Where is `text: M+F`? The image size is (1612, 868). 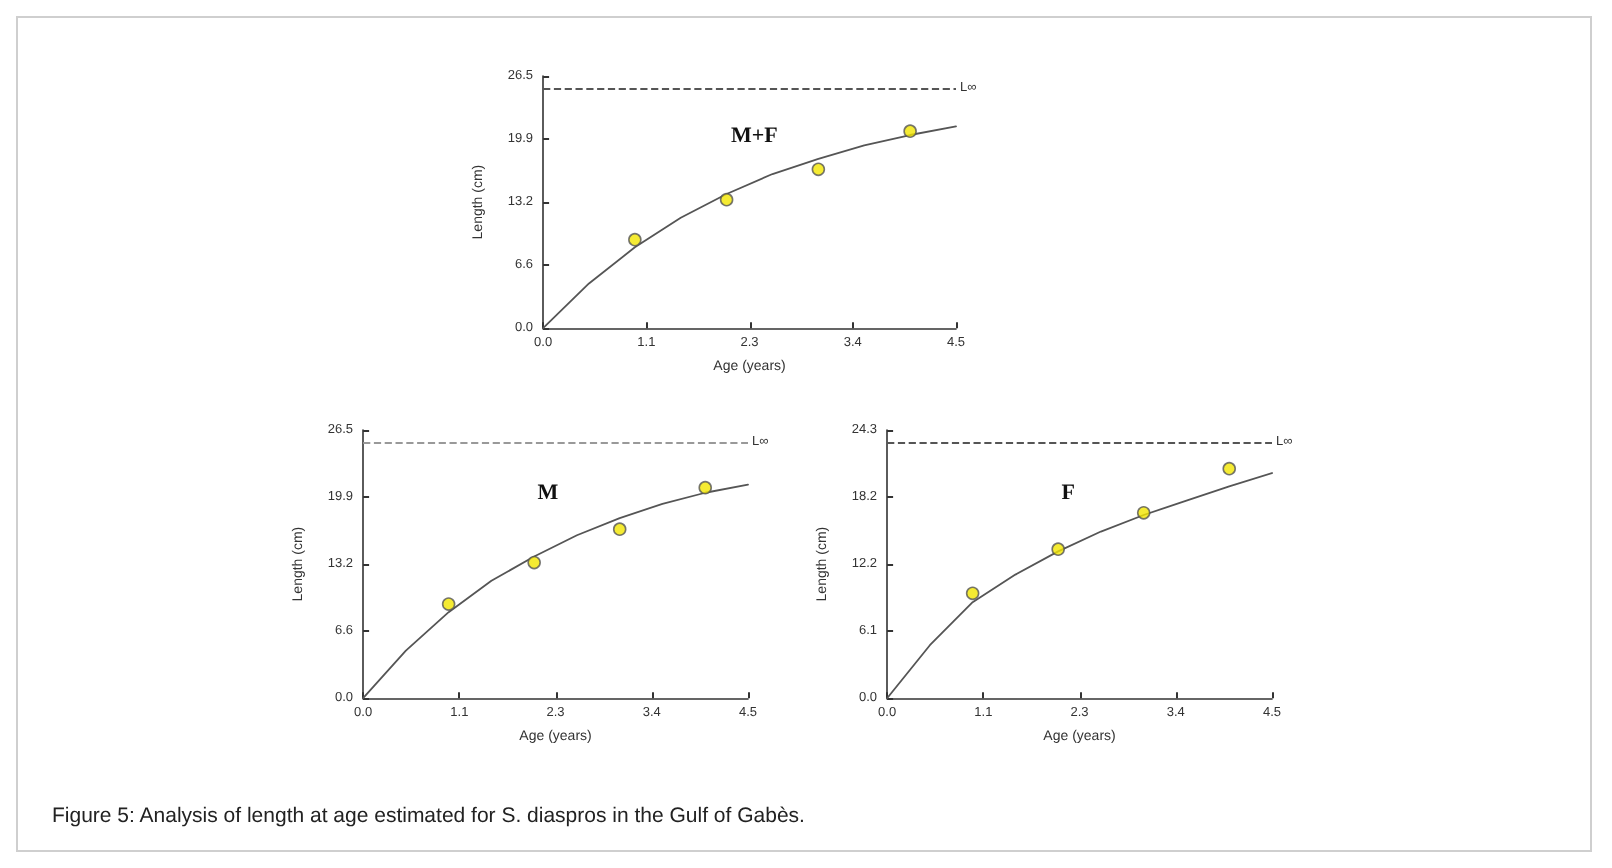
text: M+F is located at coordinates (754, 136).